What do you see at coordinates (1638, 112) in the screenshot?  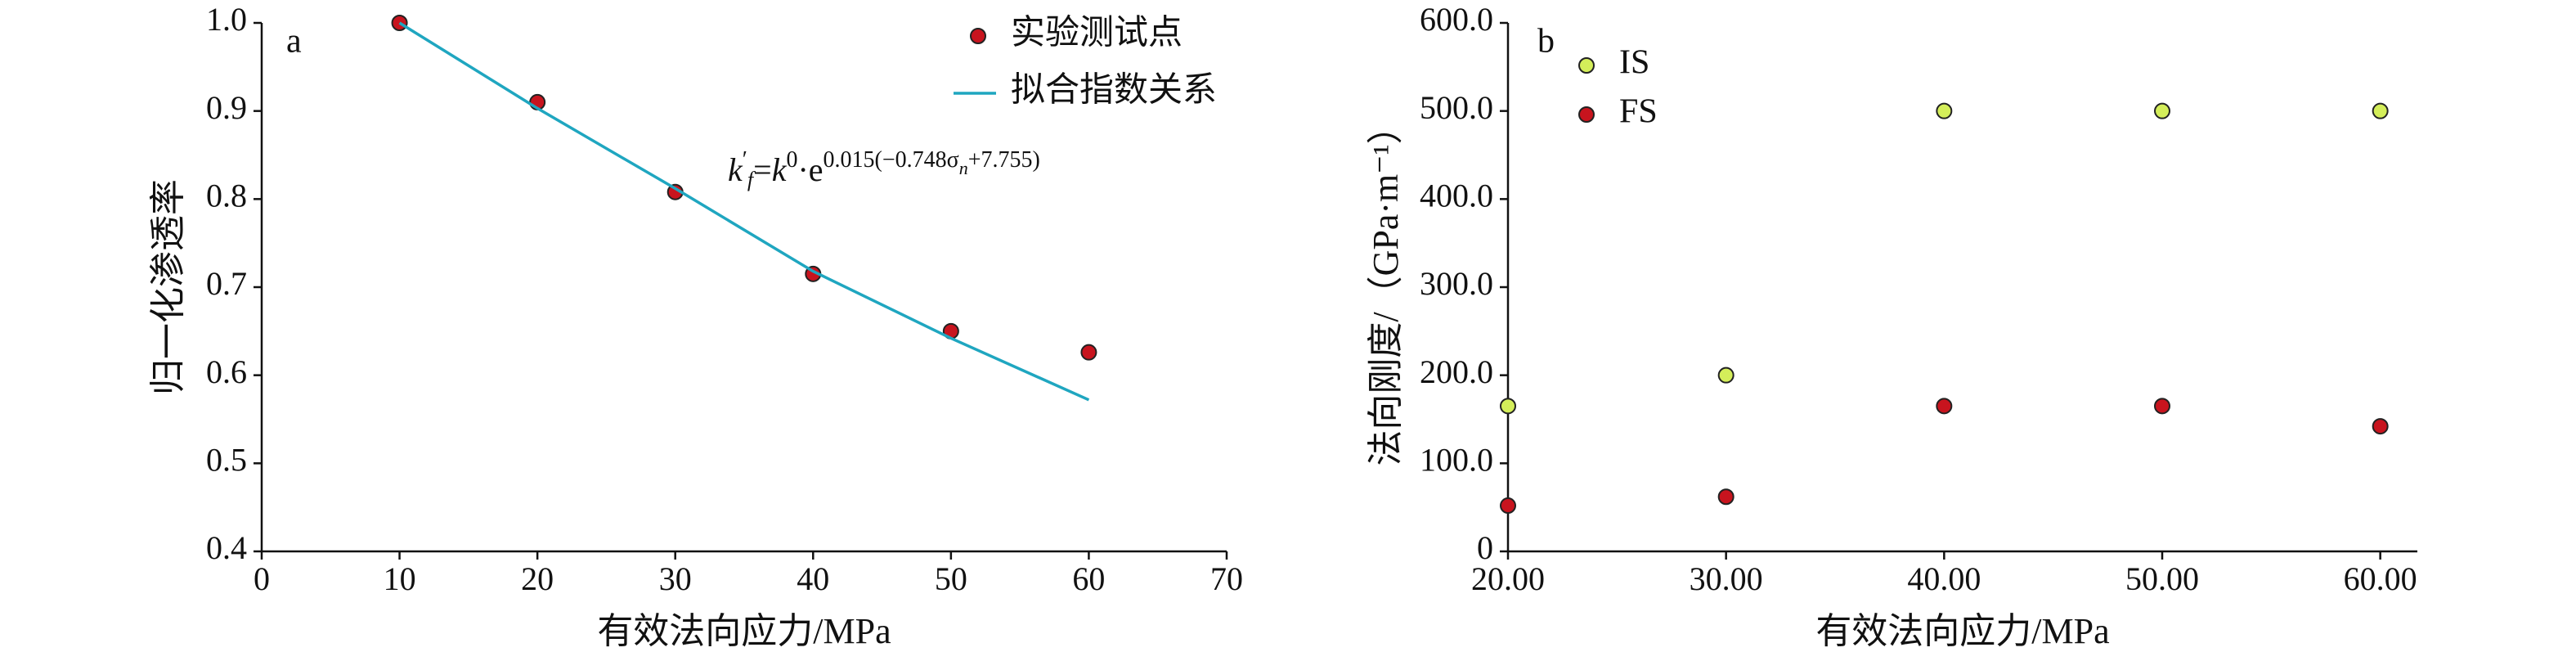 I see `legend-label: FS` at bounding box center [1638, 112].